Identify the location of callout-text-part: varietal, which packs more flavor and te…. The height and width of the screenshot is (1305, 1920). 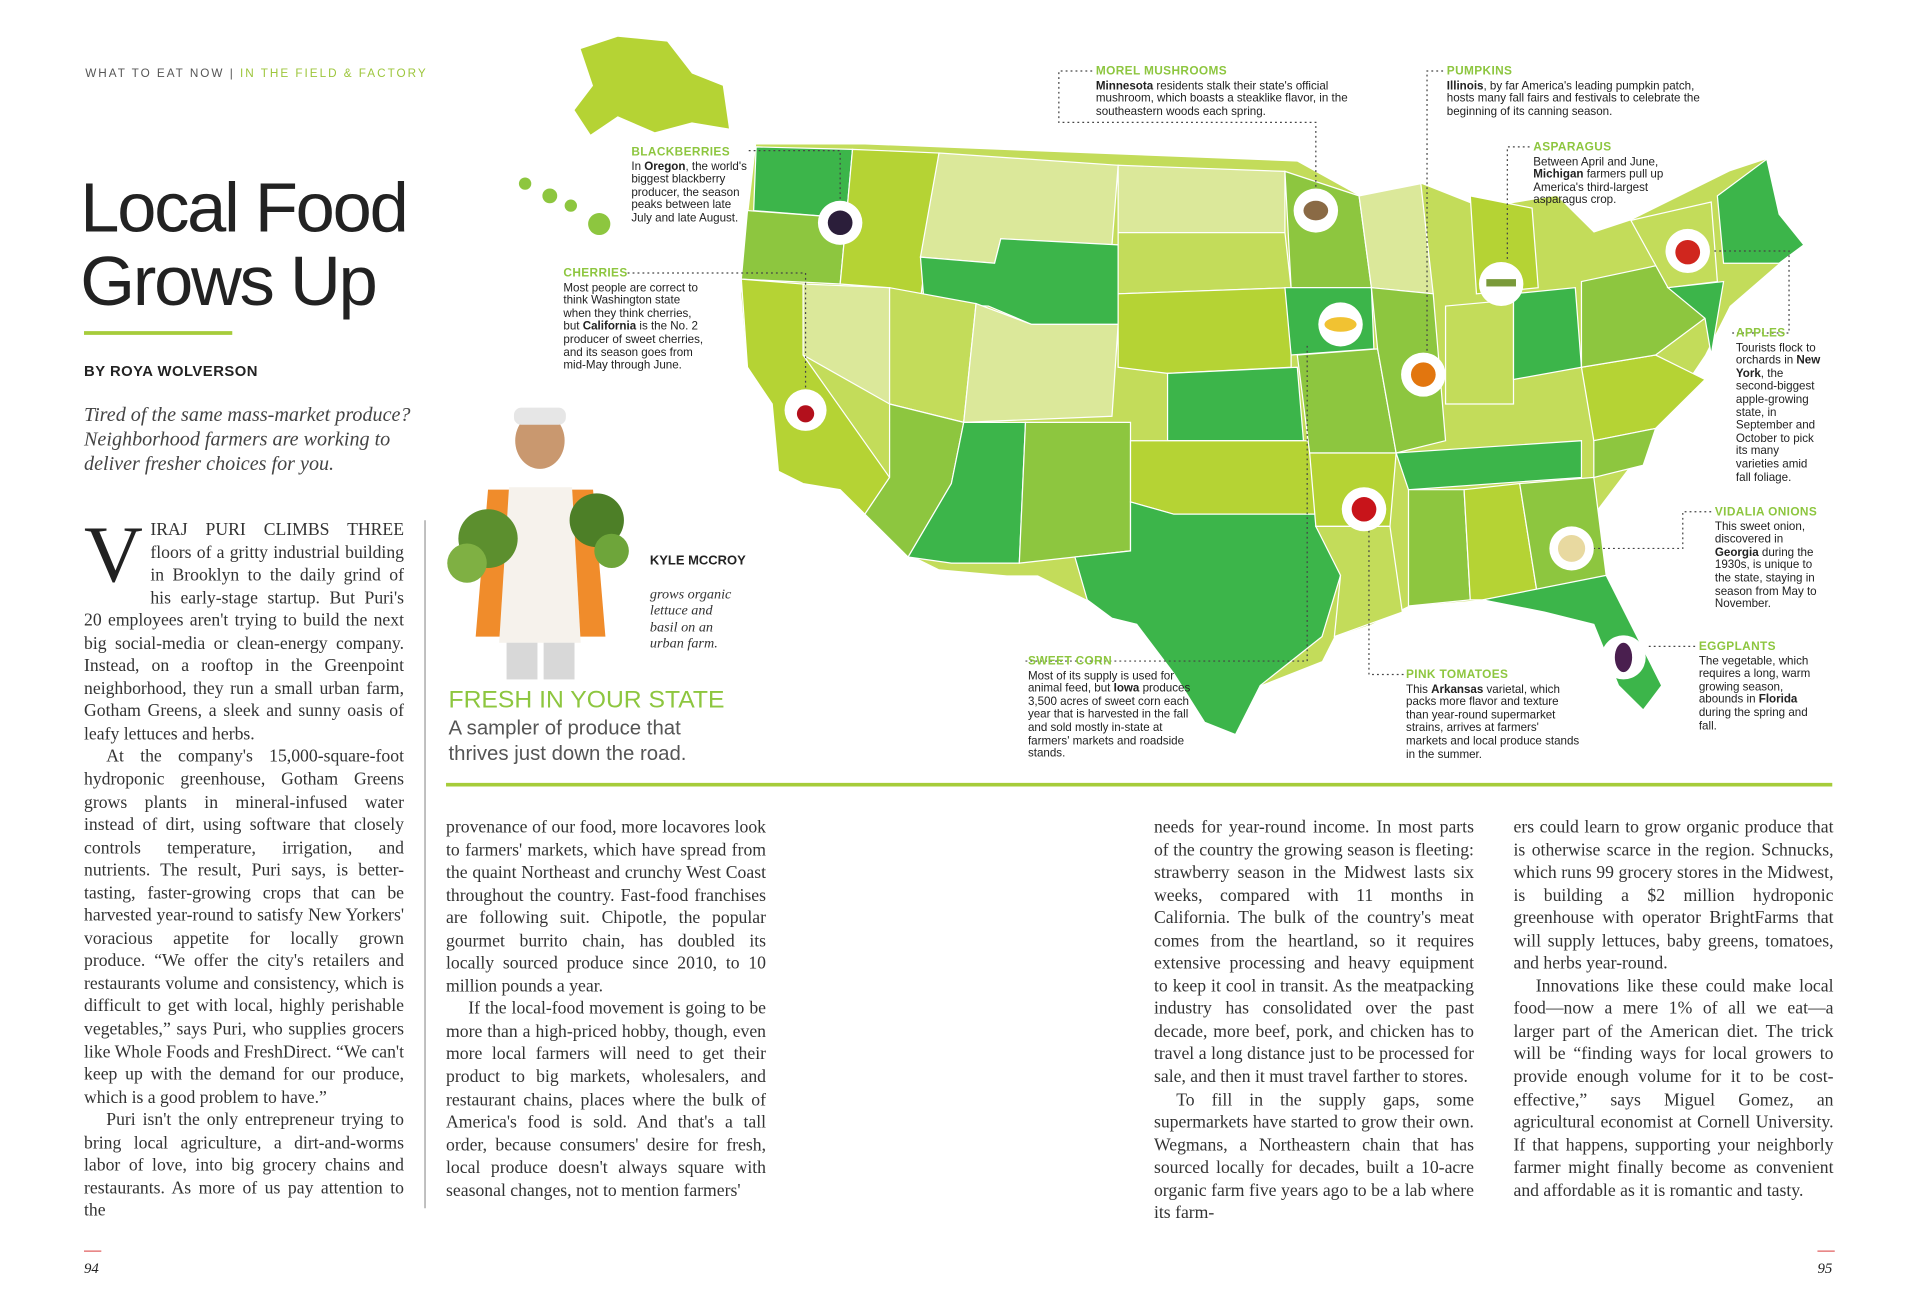
(1493, 720).